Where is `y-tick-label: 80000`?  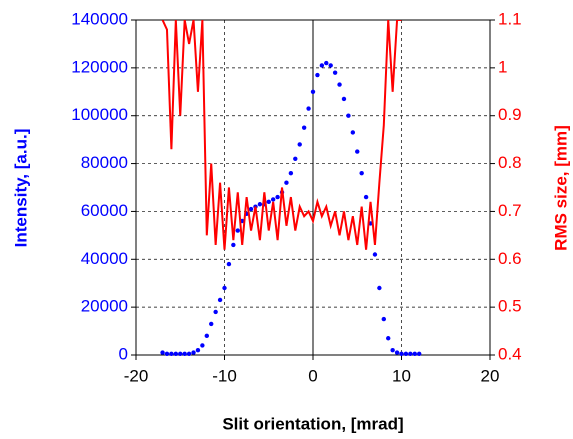
y-tick-label: 80000 is located at coordinates (104, 162).